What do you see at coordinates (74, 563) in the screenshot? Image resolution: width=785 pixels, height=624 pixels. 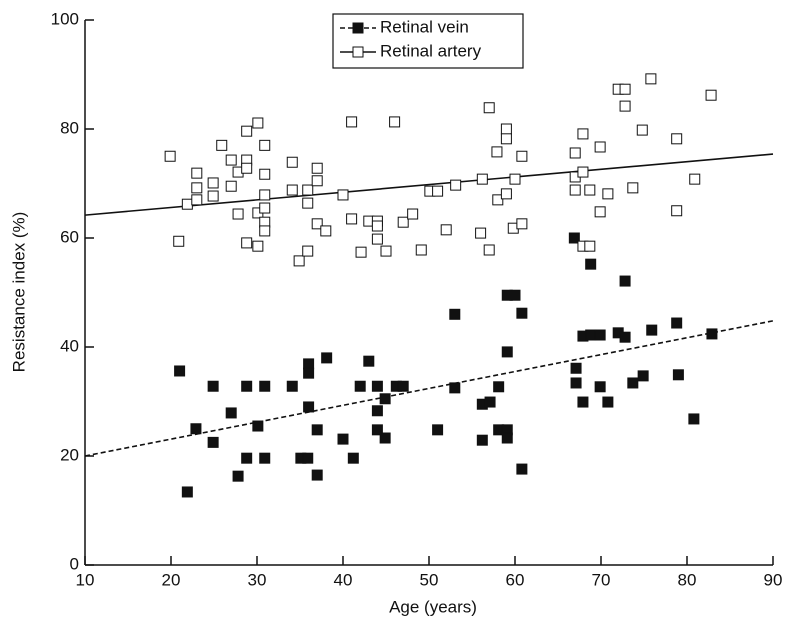 I see `y-tick-label: 0` at bounding box center [74, 563].